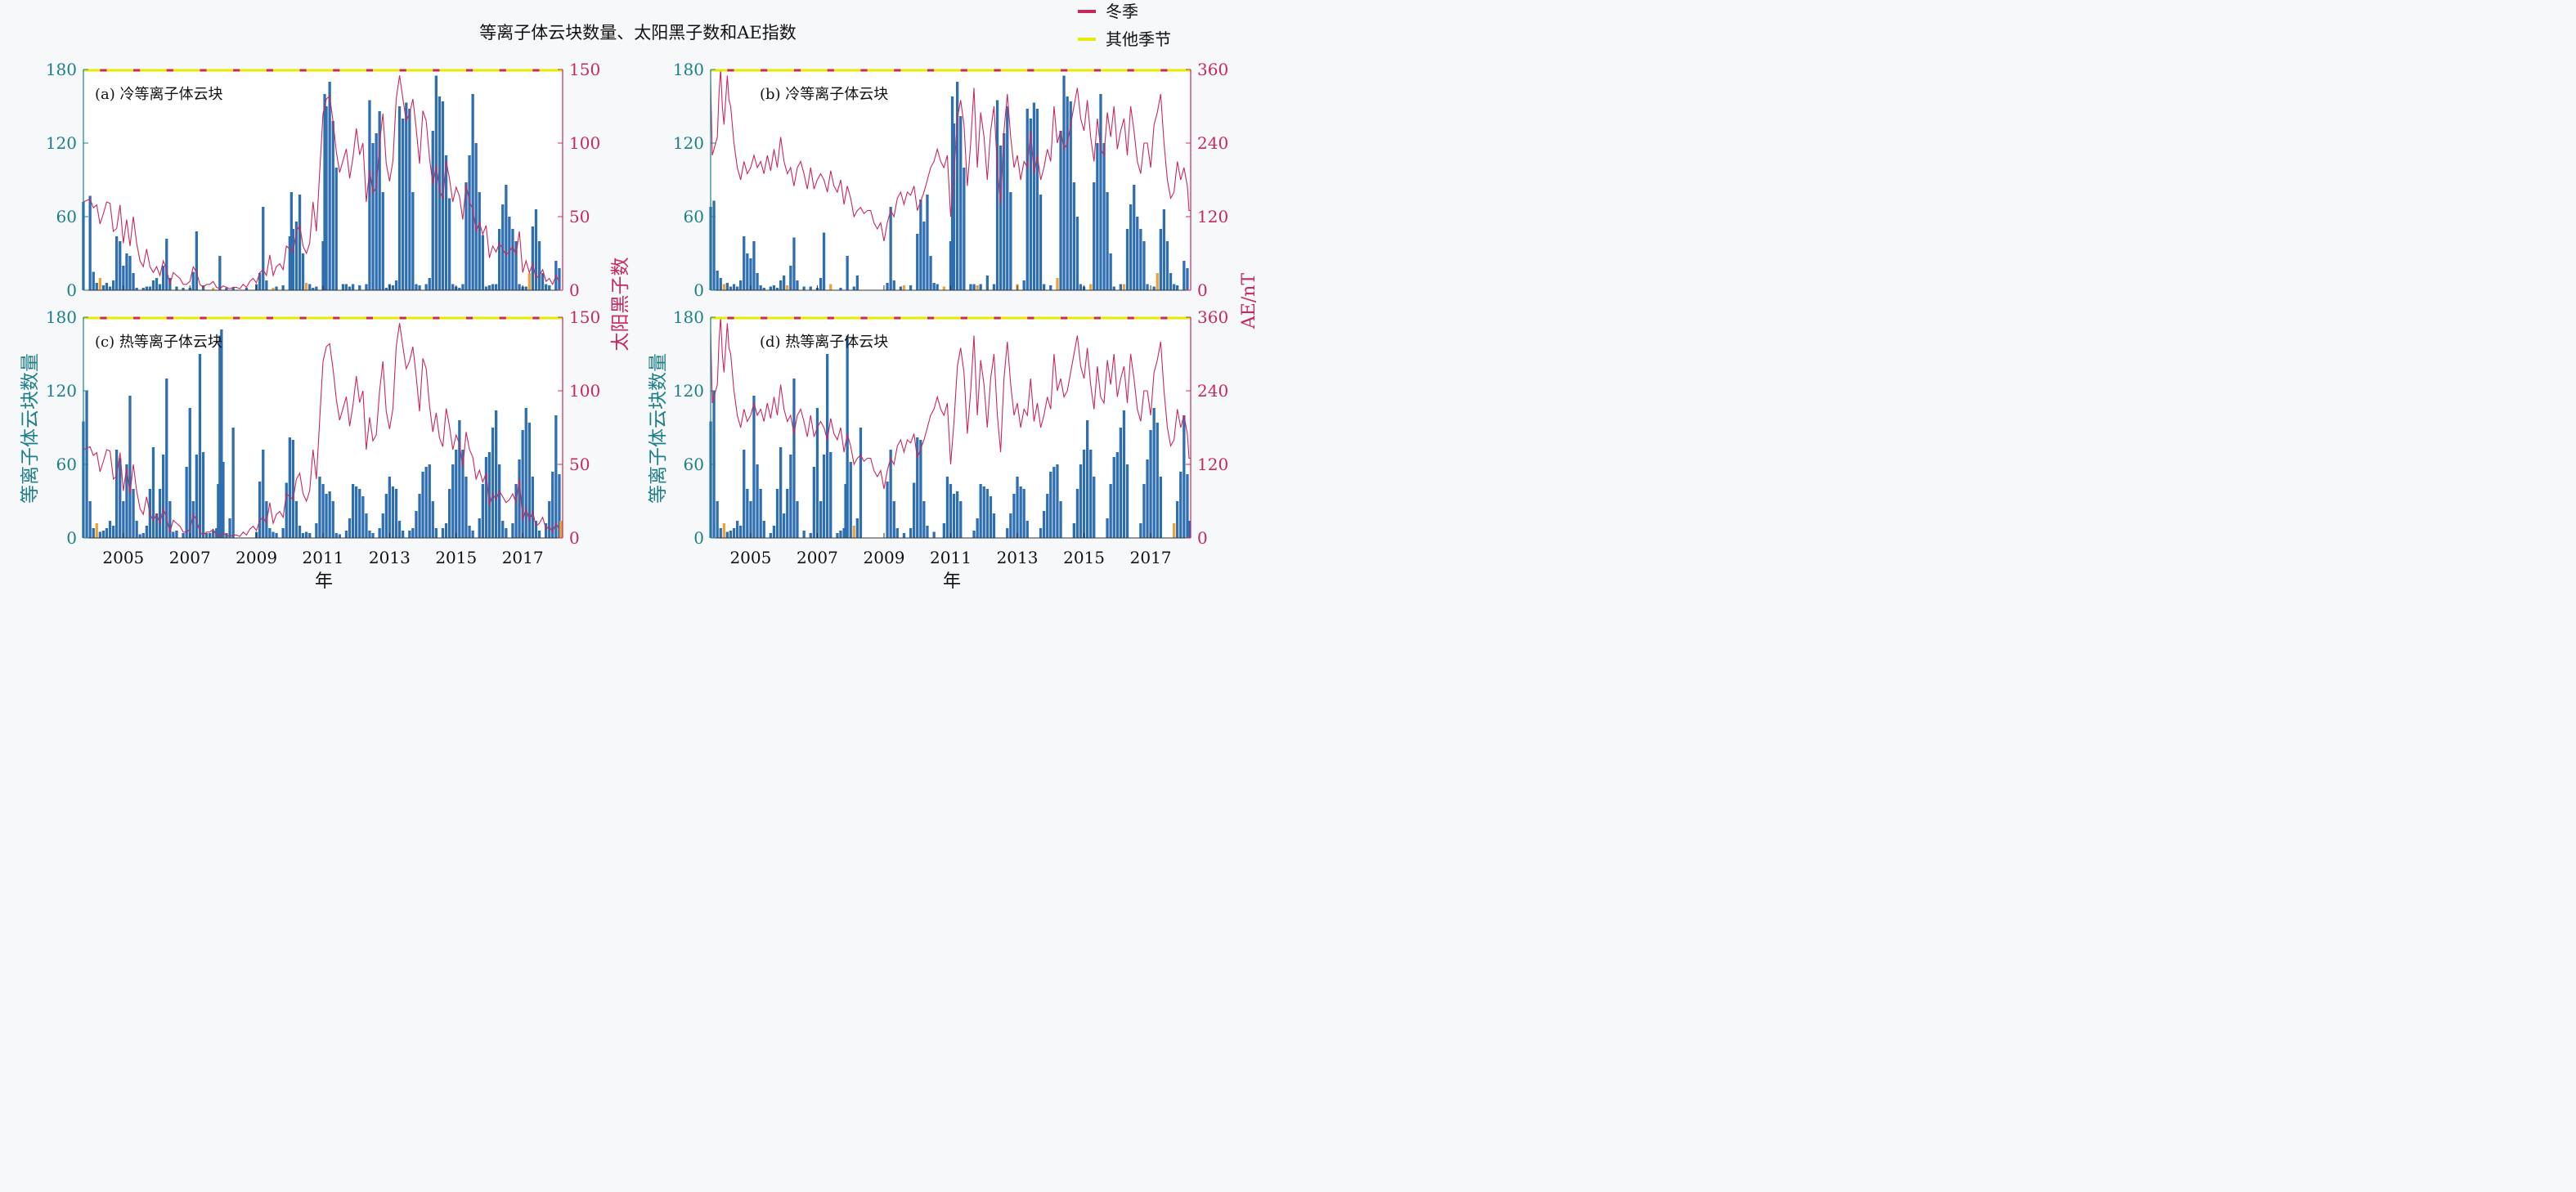 This screenshot has width=2576, height=1192. What do you see at coordinates (1212, 317) in the screenshot?
I see `y-tick-label-right: 360` at bounding box center [1212, 317].